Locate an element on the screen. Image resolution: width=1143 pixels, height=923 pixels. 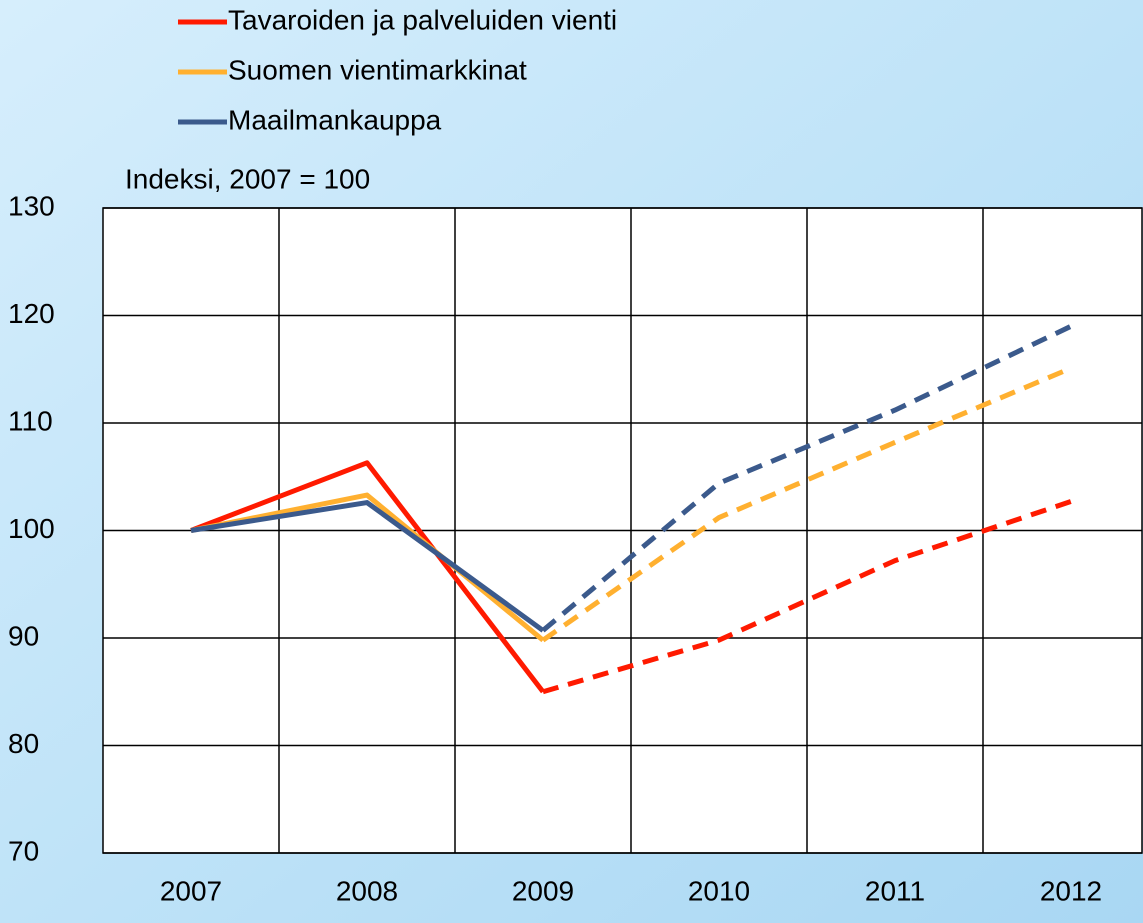
legend-label: Suomen vientimarkkinat is located at coordinates (377, 69).